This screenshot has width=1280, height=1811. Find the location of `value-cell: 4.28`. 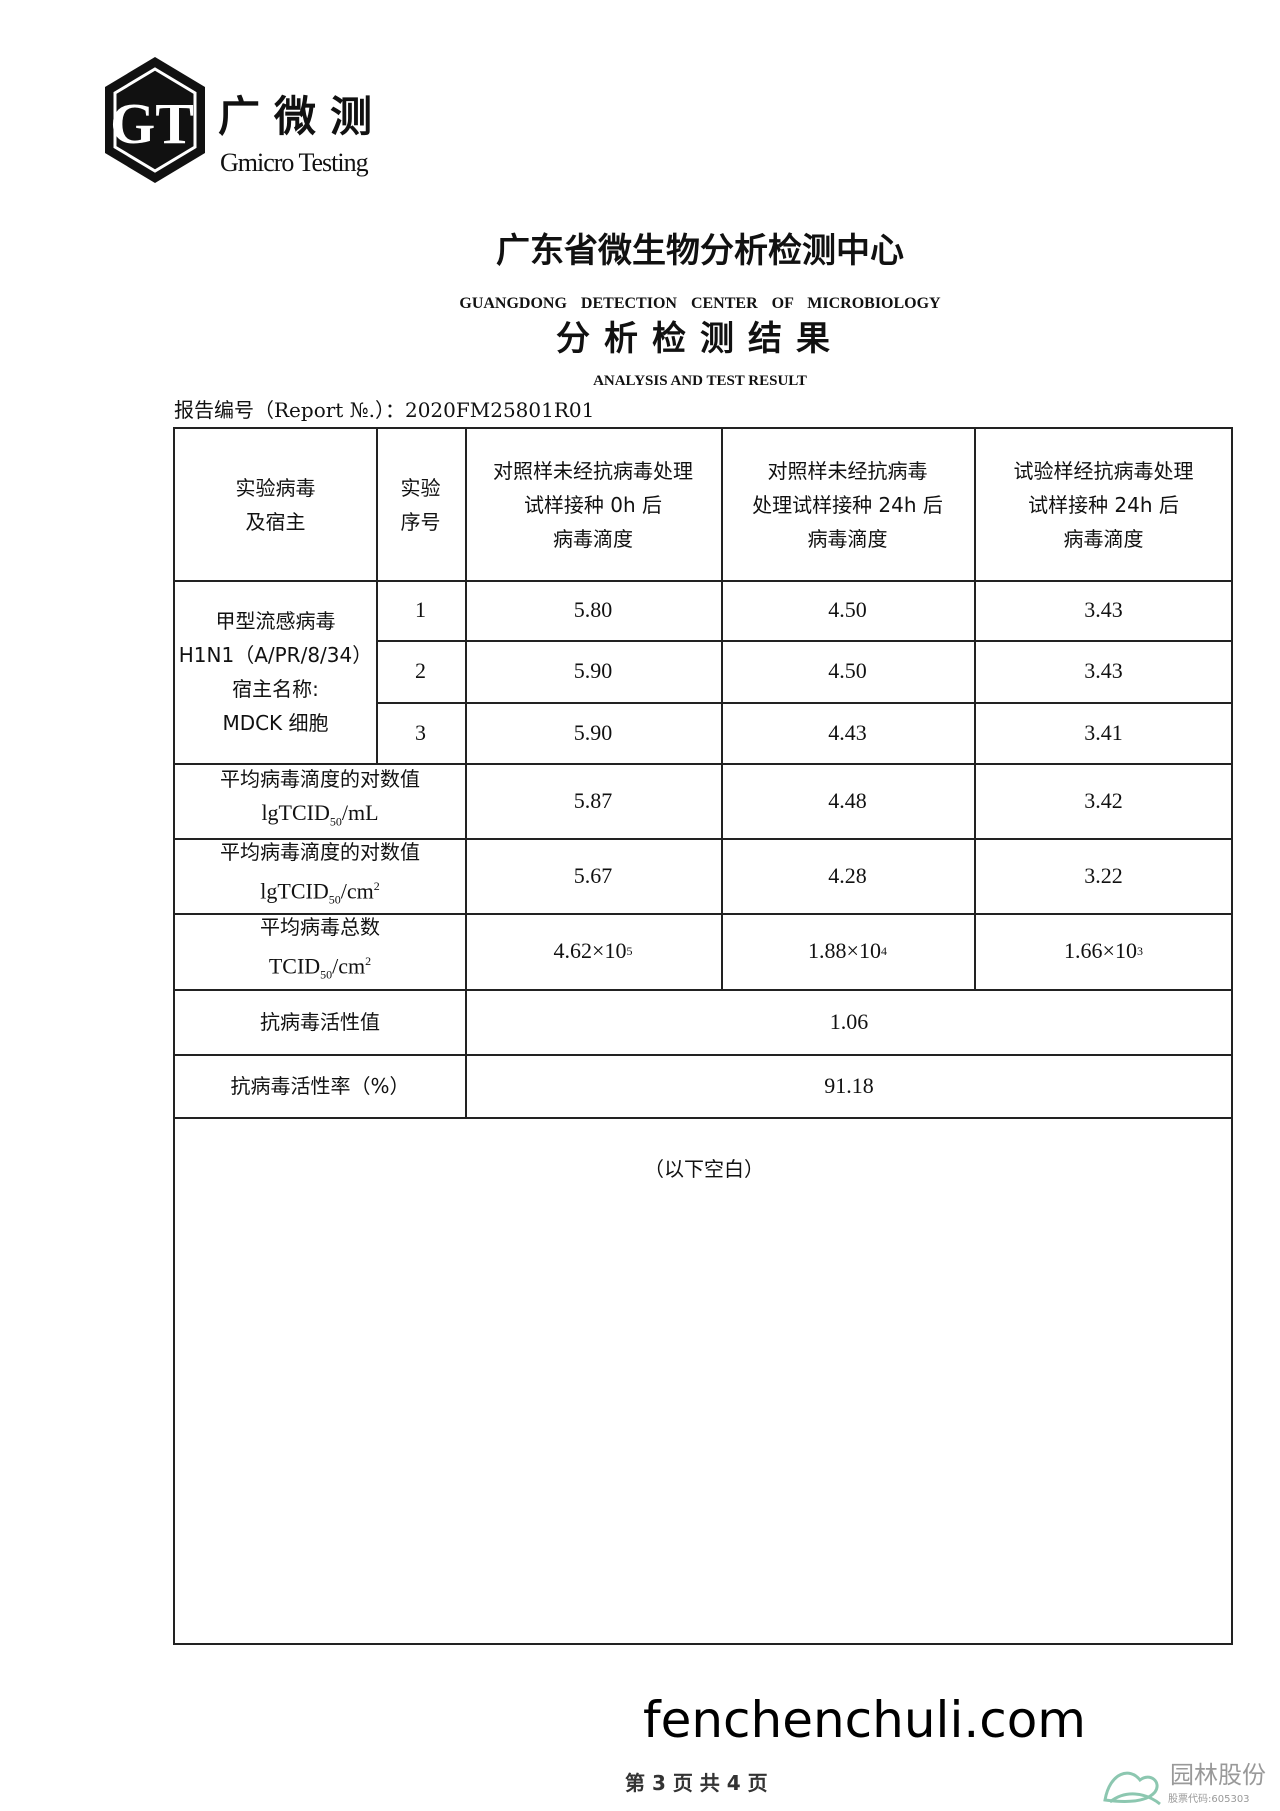

value-cell: 4.28 is located at coordinates (847, 875).